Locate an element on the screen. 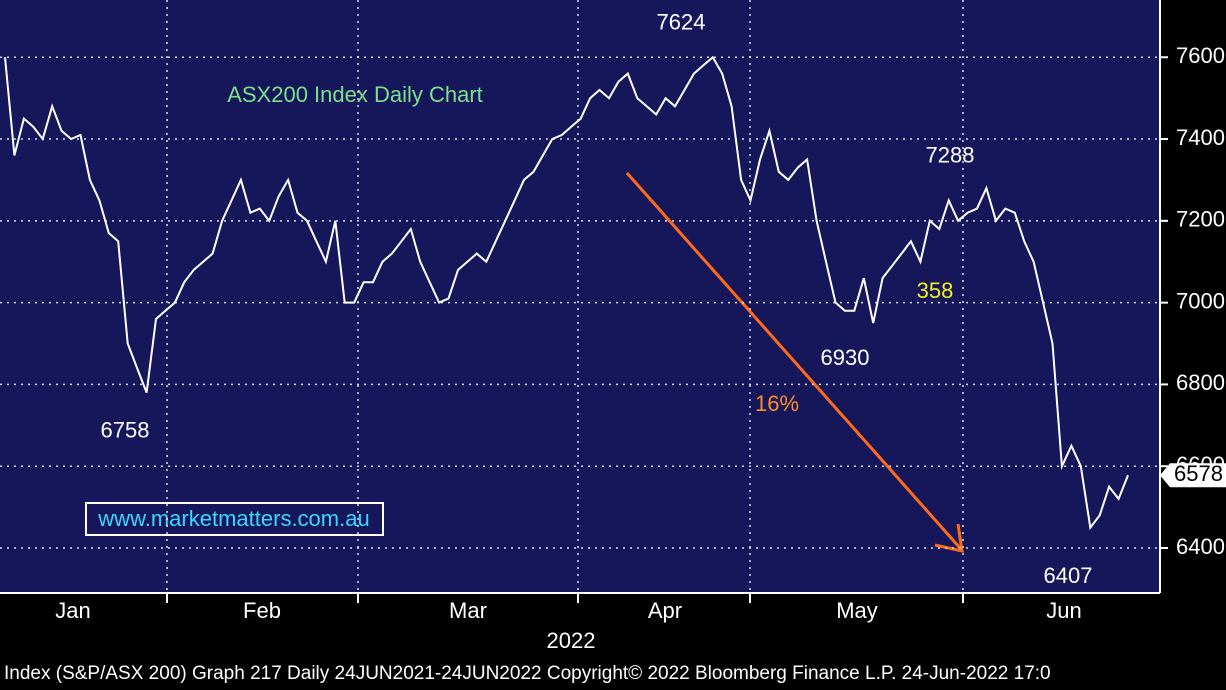 This screenshot has width=1226, height=690. drop-label: 16% is located at coordinates (777, 403).